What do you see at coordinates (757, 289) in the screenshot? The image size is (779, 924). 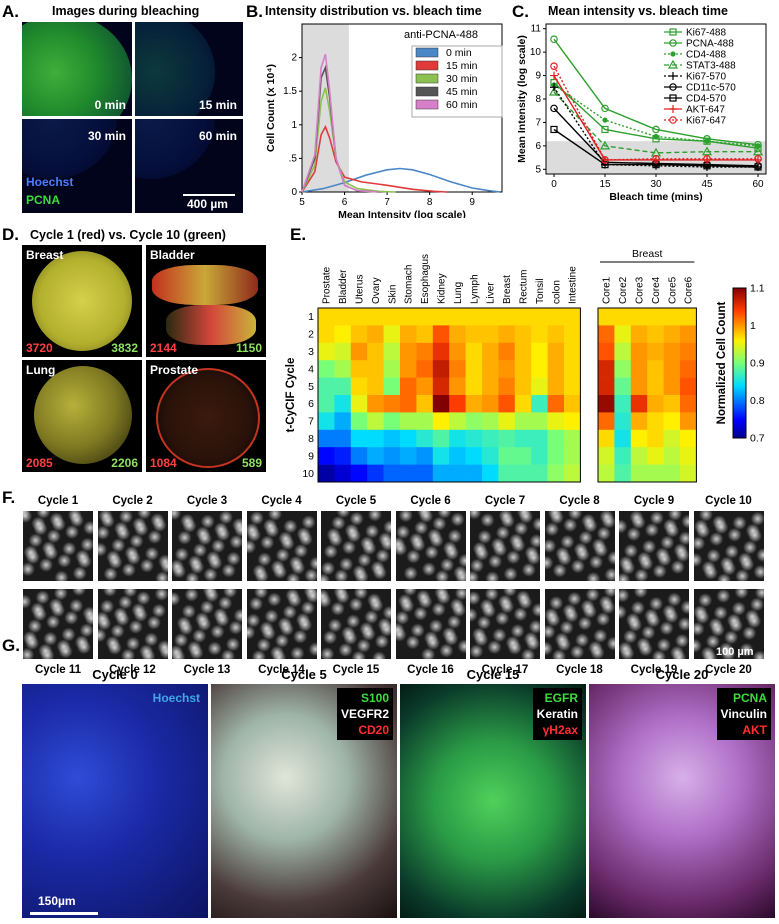 I see `colorbar-tick-label: 1.1` at bounding box center [757, 289].